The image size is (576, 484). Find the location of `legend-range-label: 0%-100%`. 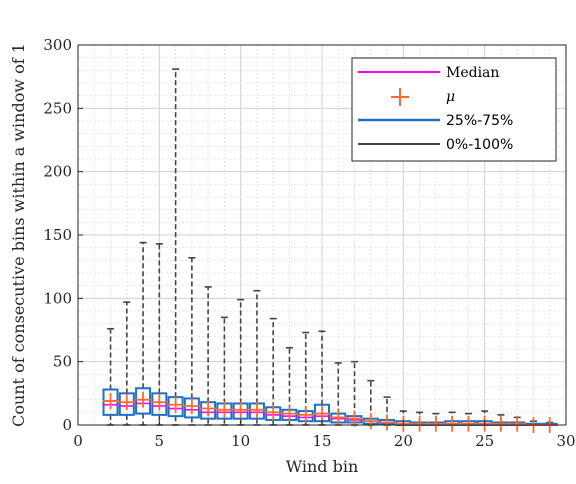

legend-range-label: 0%-100% is located at coordinates (479, 145).